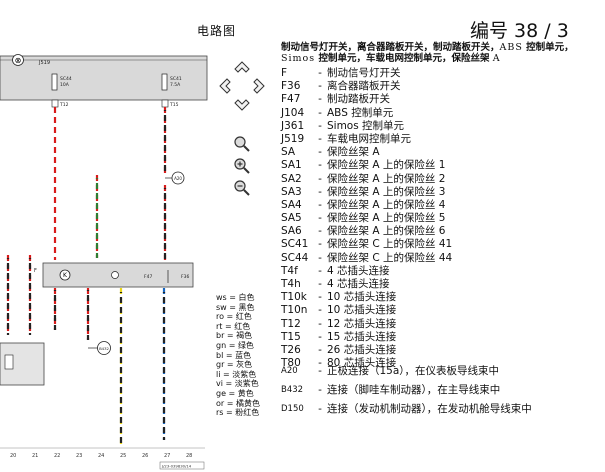 The width and height of the screenshot is (605, 472). Describe the element at coordinates (258, 86) in the screenshot. I see `nav-right-icon` at that location.